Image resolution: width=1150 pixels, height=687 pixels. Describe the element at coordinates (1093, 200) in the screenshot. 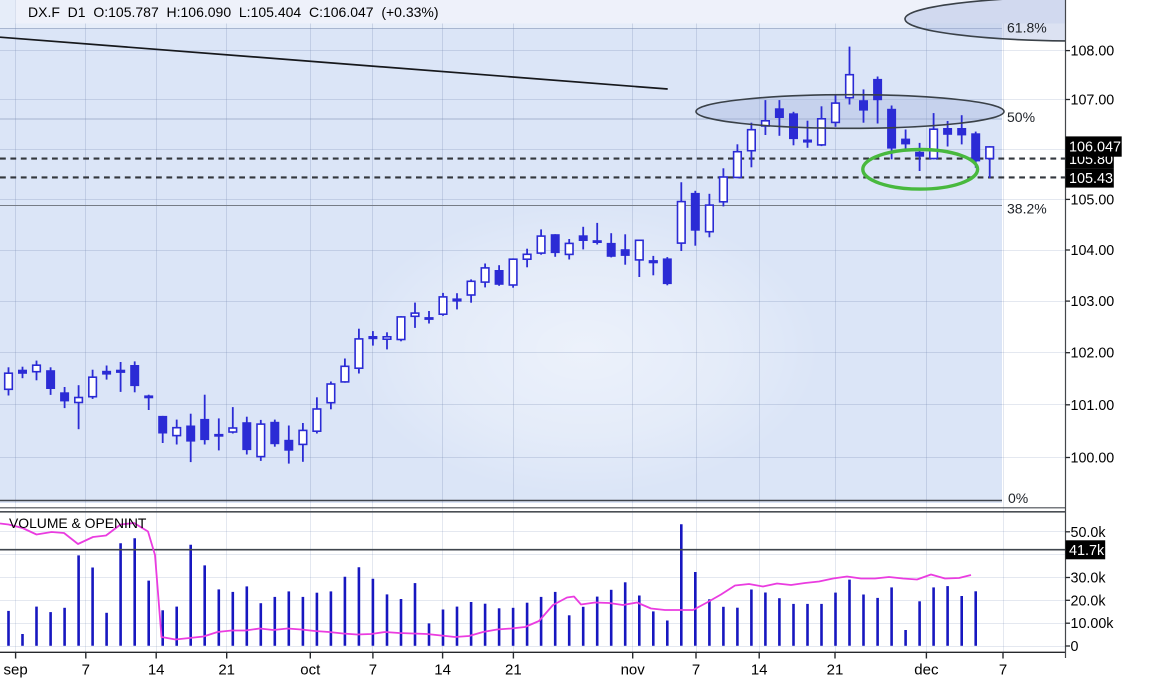

I see `svg-text: 105.00` at that location.